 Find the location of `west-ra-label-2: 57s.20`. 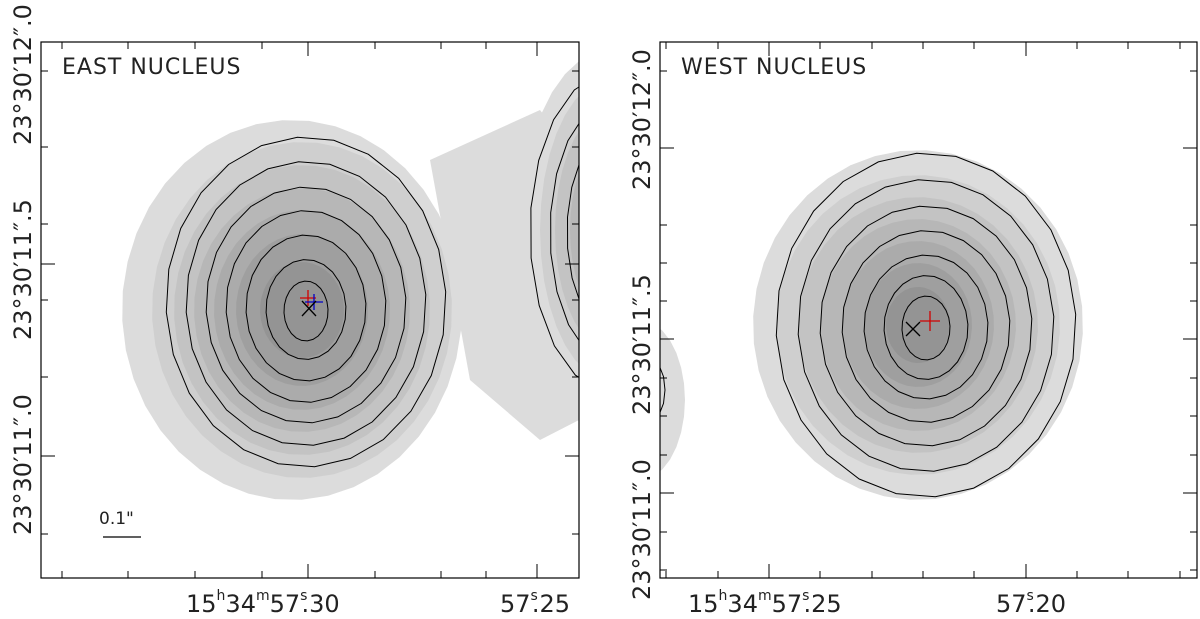

west-ra-label-2: 57s.20 is located at coordinates (1031, 603).